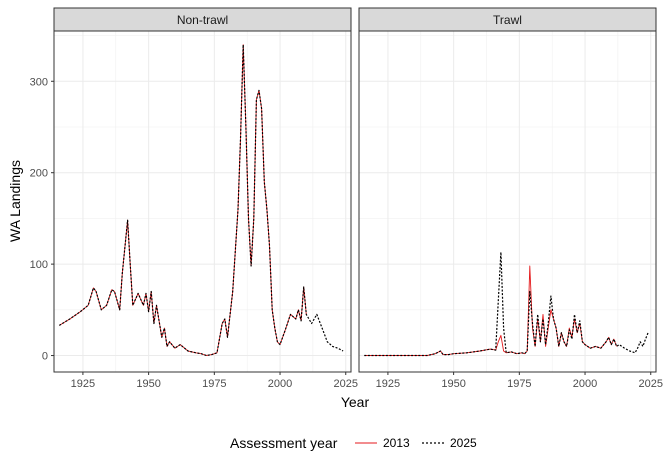 This screenshot has height=469, width=665. What do you see at coordinates (45, 357) in the screenshot?
I see `y-tick-label: 0` at bounding box center [45, 357].